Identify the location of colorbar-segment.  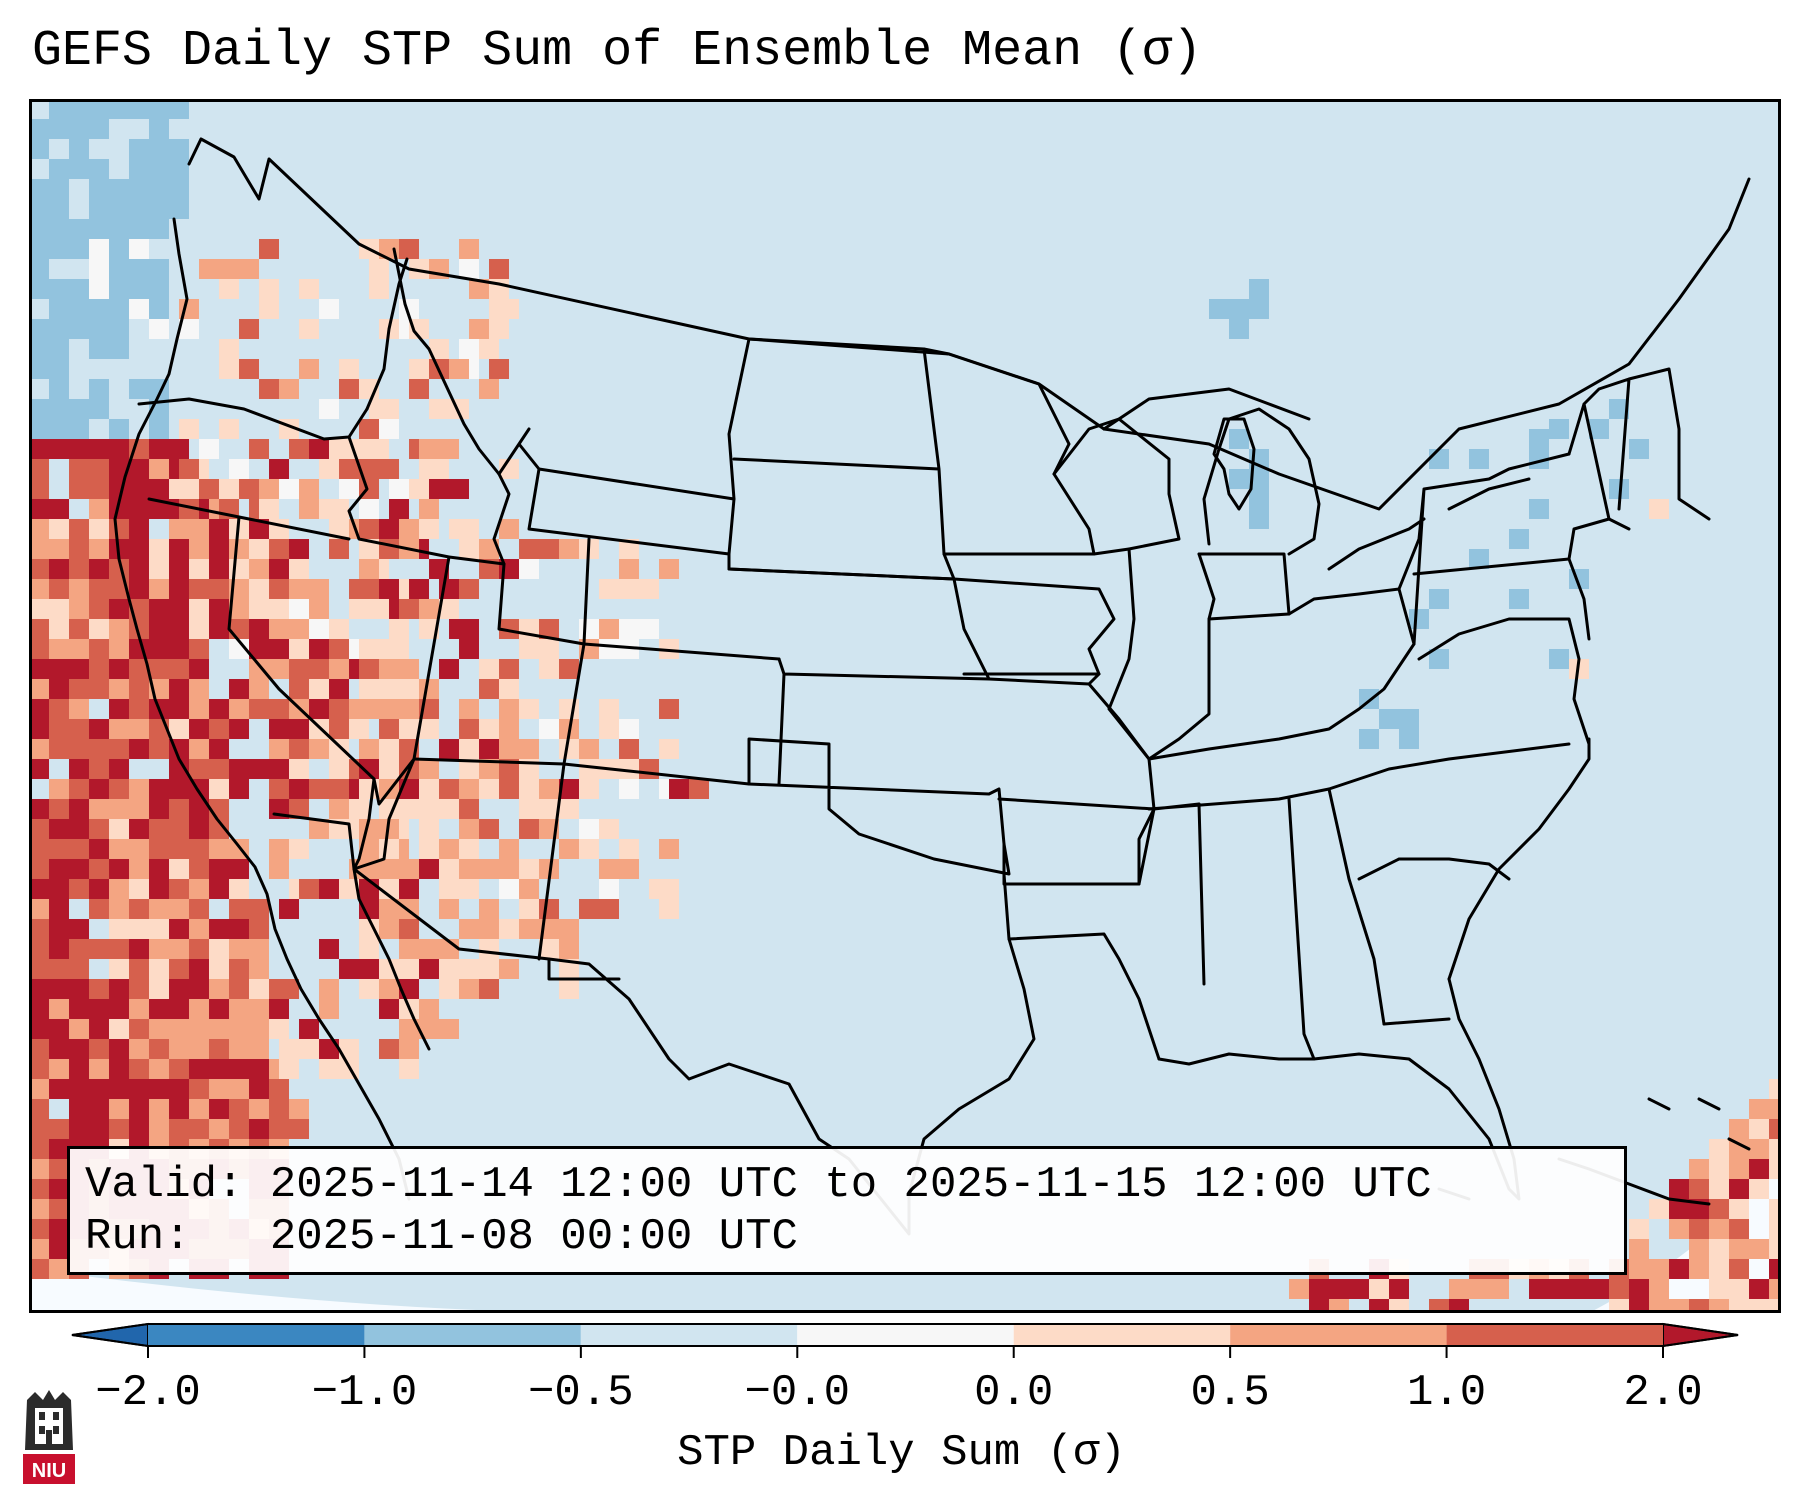
(905, 1335).